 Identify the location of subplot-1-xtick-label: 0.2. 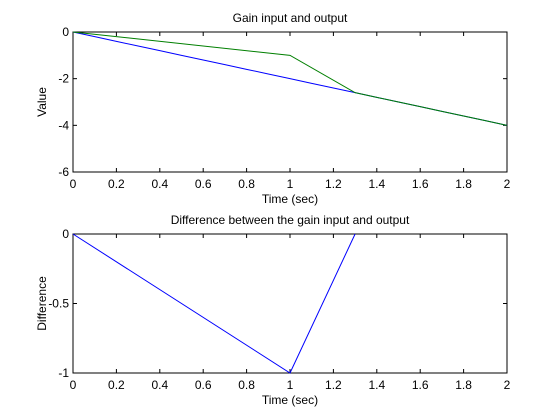
(116, 184).